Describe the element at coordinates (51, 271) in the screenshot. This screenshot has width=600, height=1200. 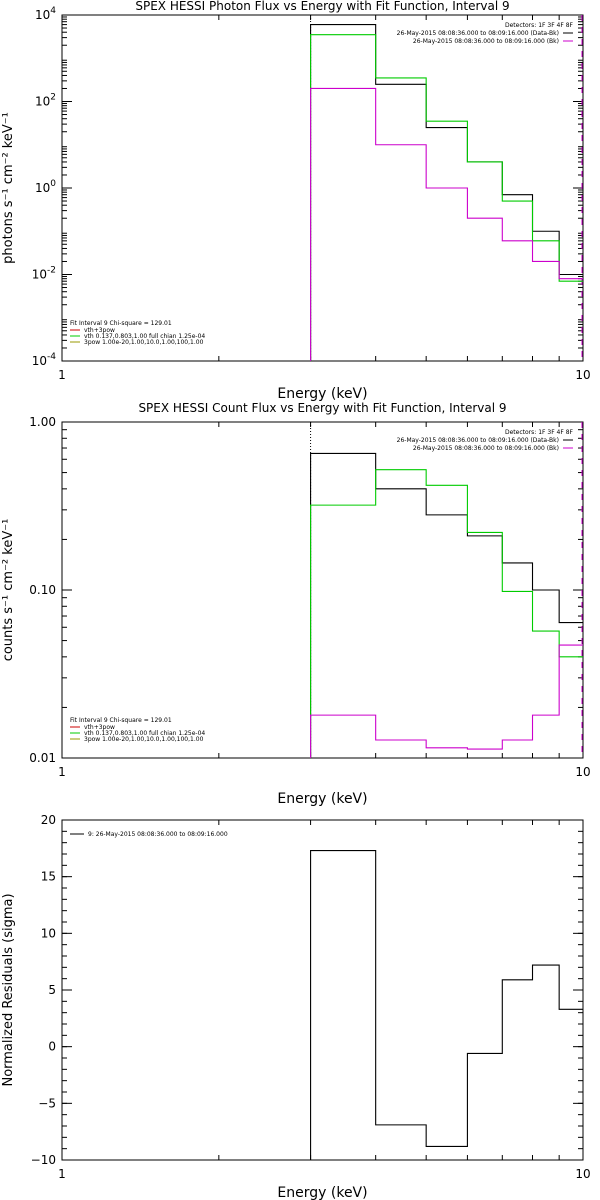
I see `y-tick-exponent: -2` at that location.